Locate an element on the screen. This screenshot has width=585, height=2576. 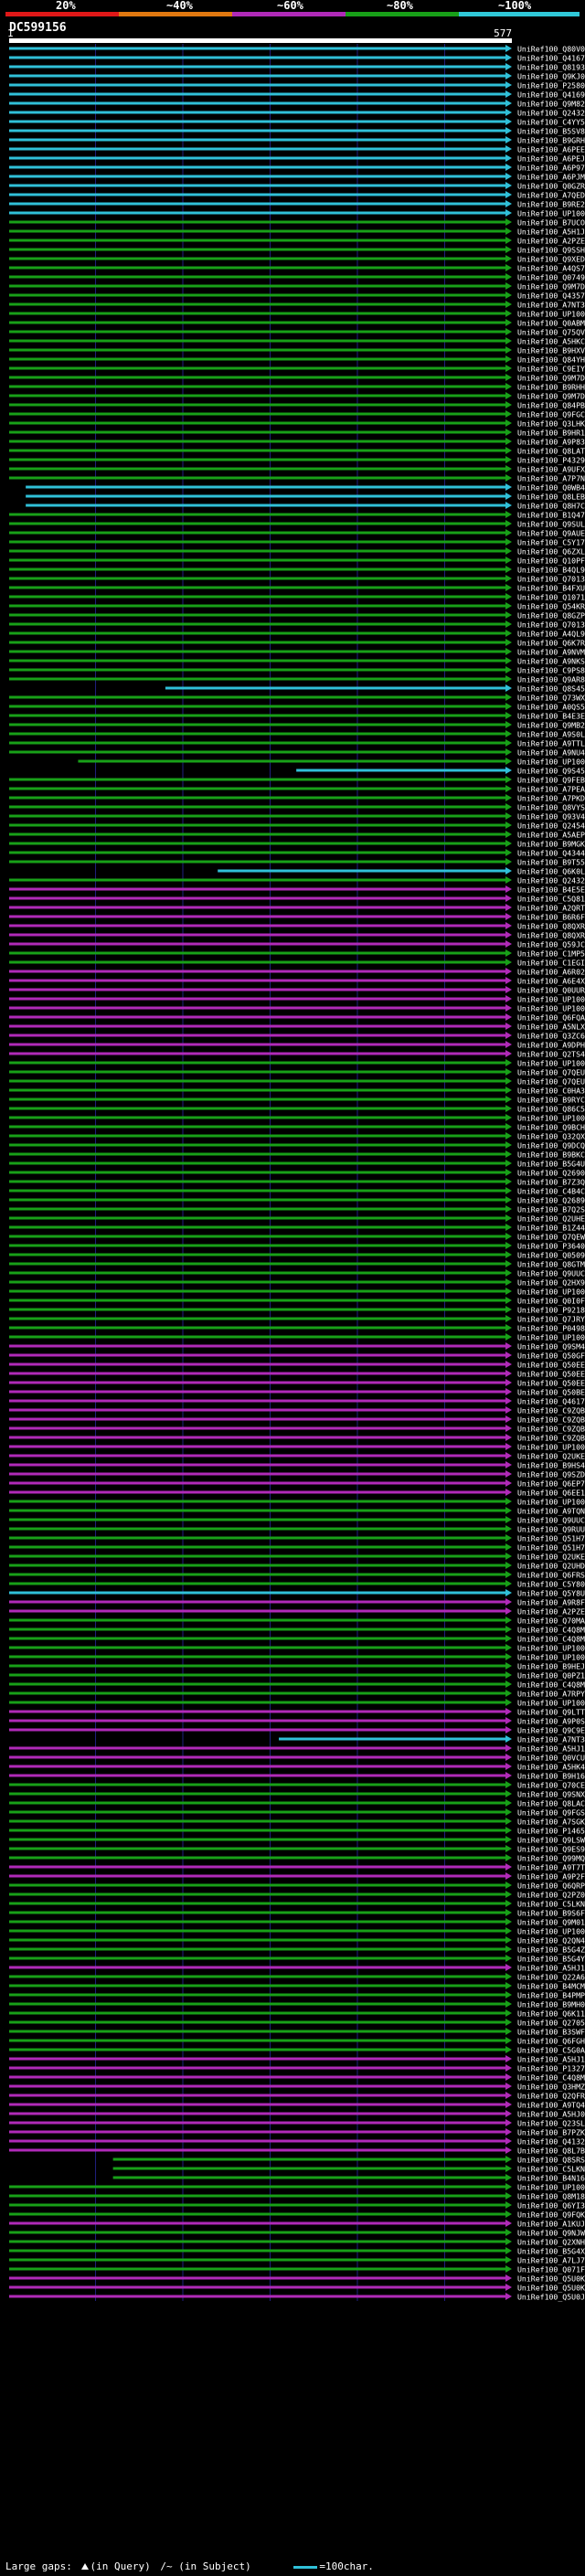
hit-label: UniRef100_Q071F0 is located at coordinates (551, 2269).